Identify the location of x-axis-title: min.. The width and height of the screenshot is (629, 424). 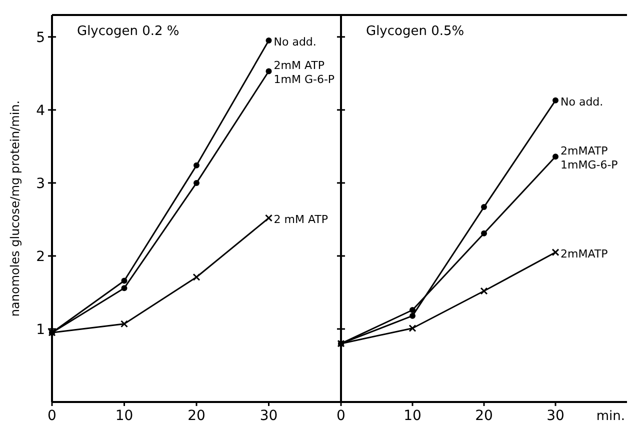
(610, 416).